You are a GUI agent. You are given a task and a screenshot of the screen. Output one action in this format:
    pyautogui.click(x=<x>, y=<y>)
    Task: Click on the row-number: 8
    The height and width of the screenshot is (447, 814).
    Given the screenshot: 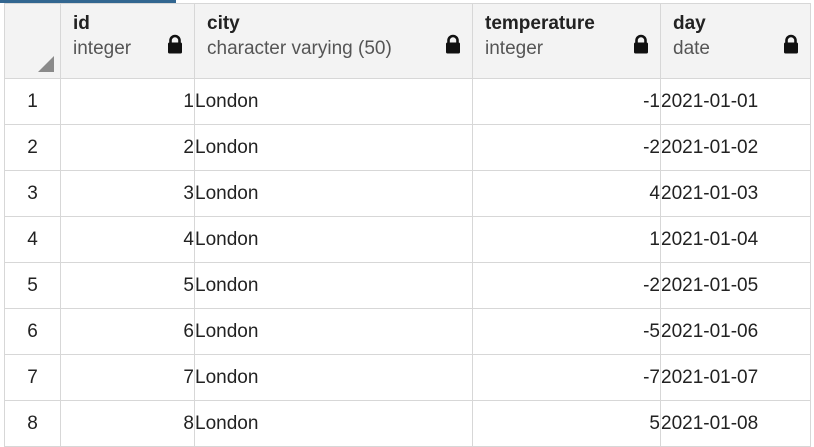 What is the action you would take?
    pyautogui.click(x=32, y=423)
    